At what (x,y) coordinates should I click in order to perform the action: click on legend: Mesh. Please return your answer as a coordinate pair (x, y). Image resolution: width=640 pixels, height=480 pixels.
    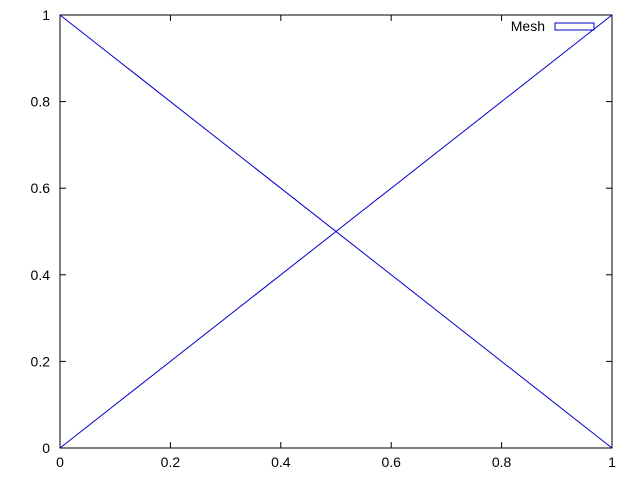
    Looking at the image, I should click on (553, 26).